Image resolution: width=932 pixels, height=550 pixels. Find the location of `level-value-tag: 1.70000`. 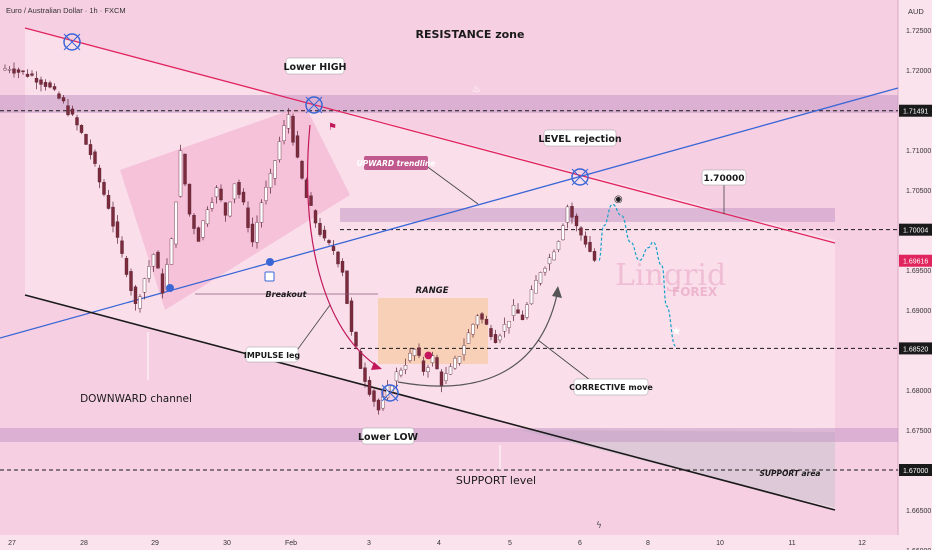

level-value-tag: 1.70000 is located at coordinates (724, 177).